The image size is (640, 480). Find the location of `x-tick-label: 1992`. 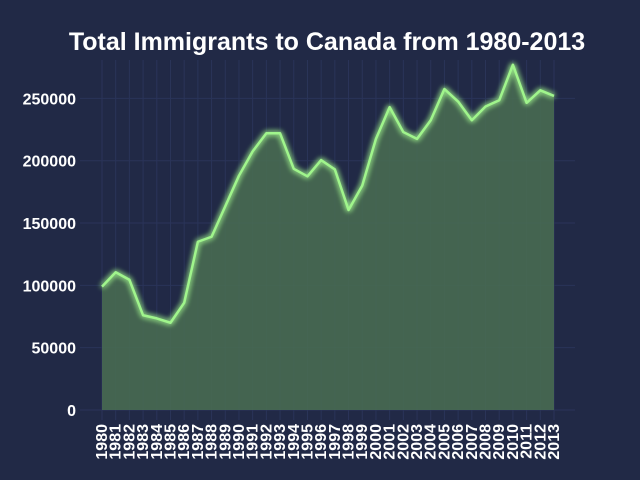

x-tick-label: 1992 is located at coordinates (266, 442).